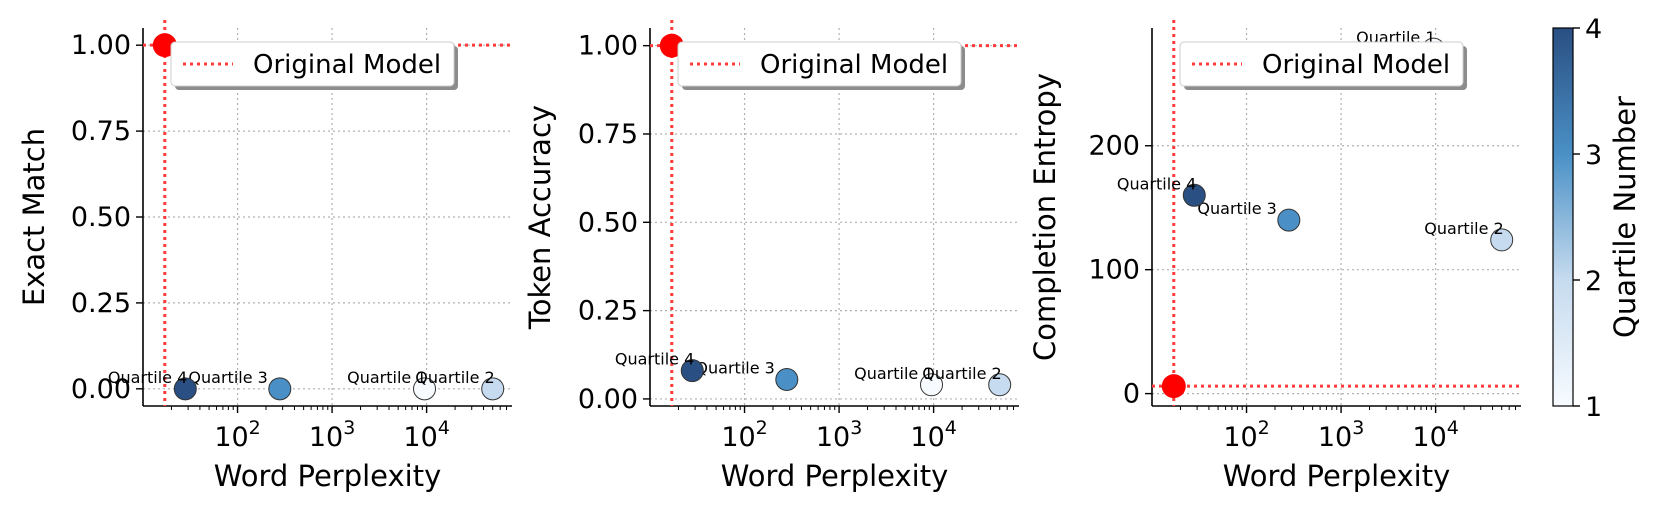 The image size is (1661, 517). Describe the element at coordinates (1625, 217) in the screenshot. I see `colorbar-title: Quartile Number` at that location.